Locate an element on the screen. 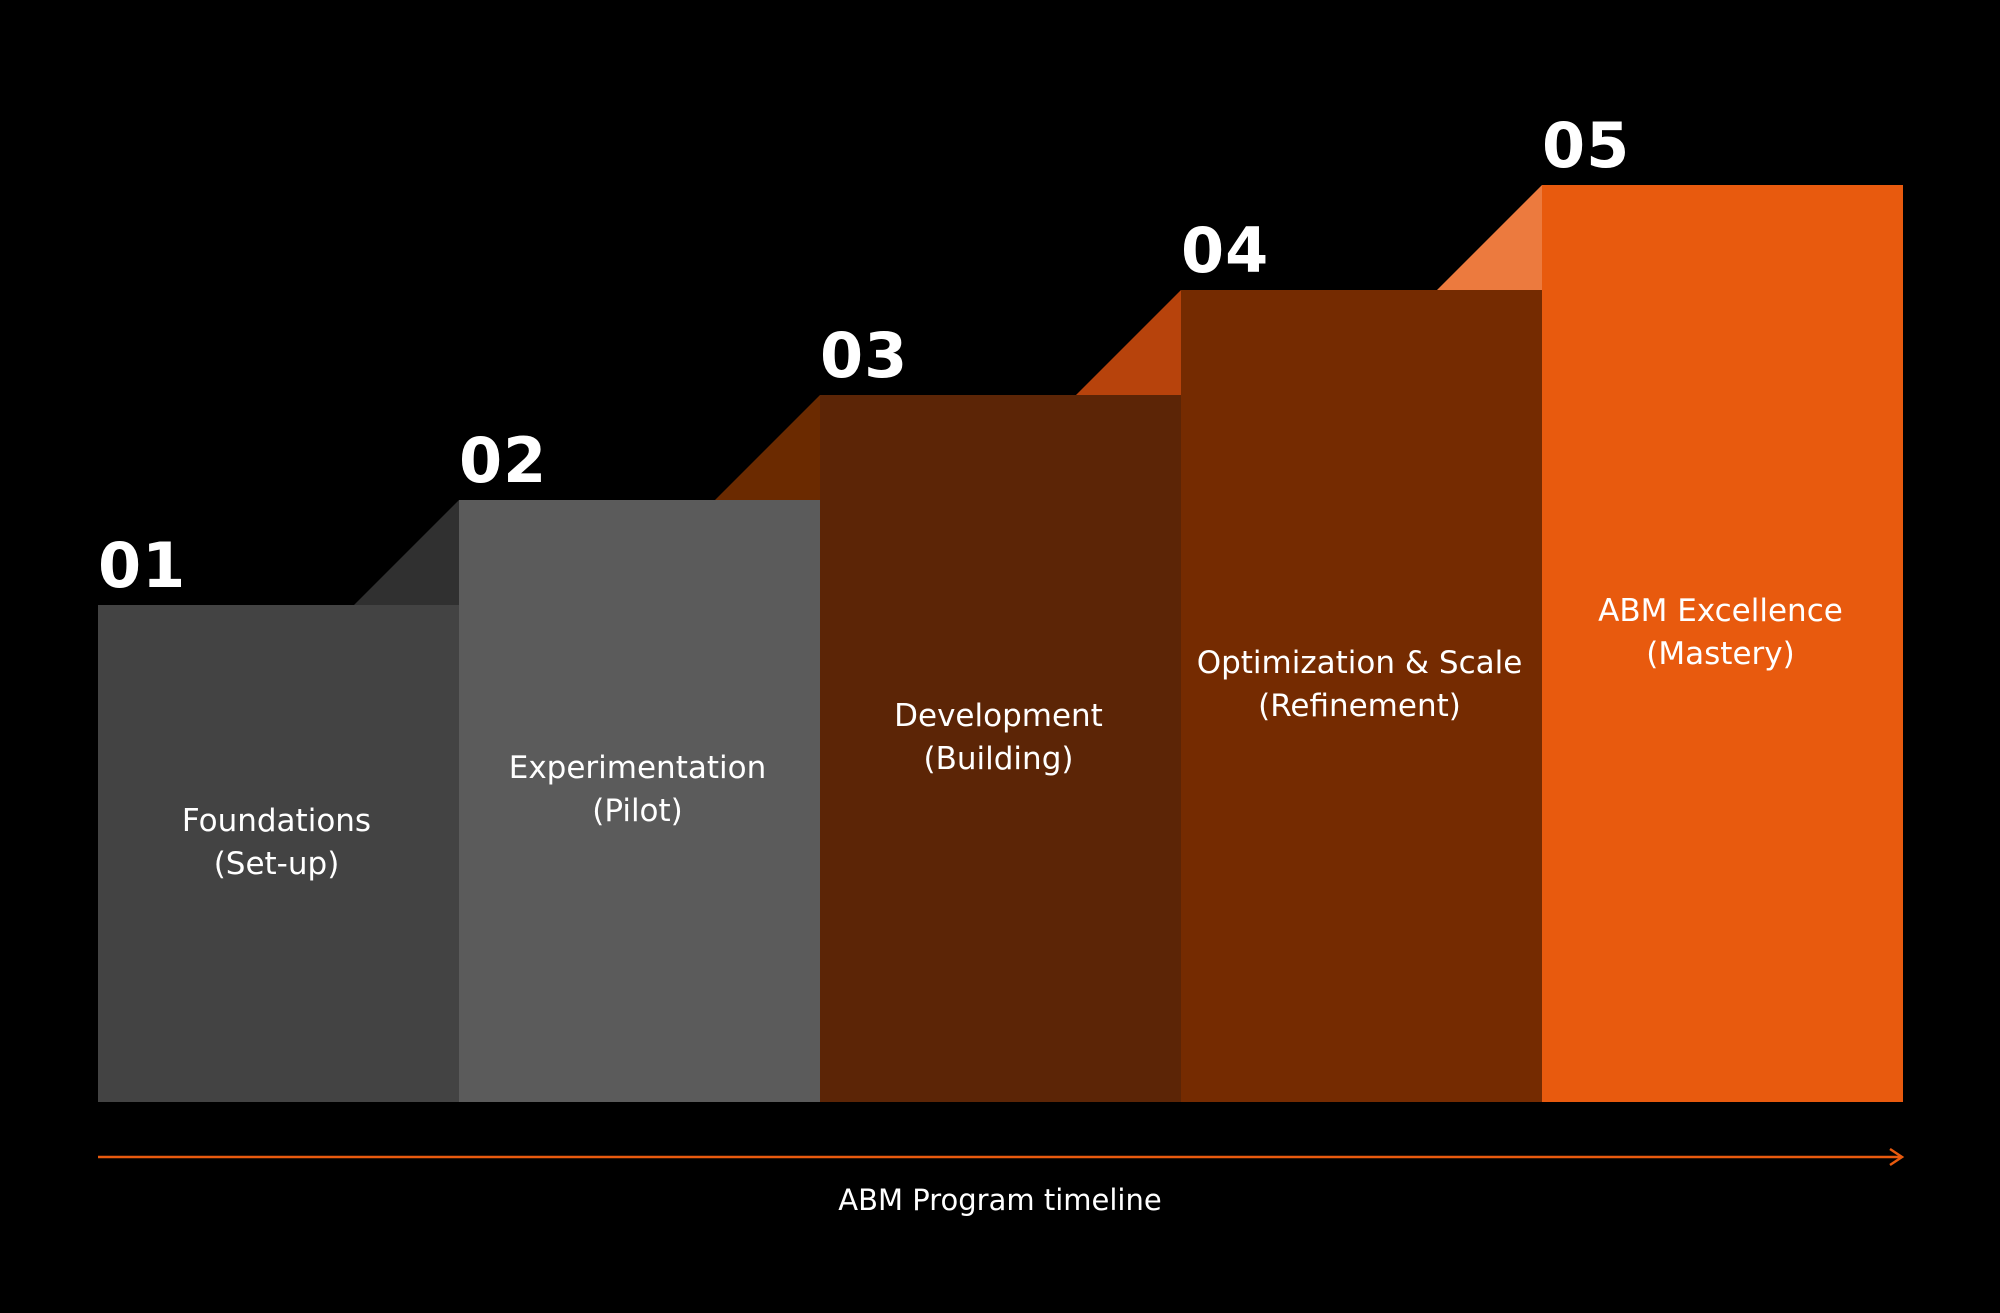  stage-05-label: ABM Excellence (Mastery) is located at coordinates (1720, 633).